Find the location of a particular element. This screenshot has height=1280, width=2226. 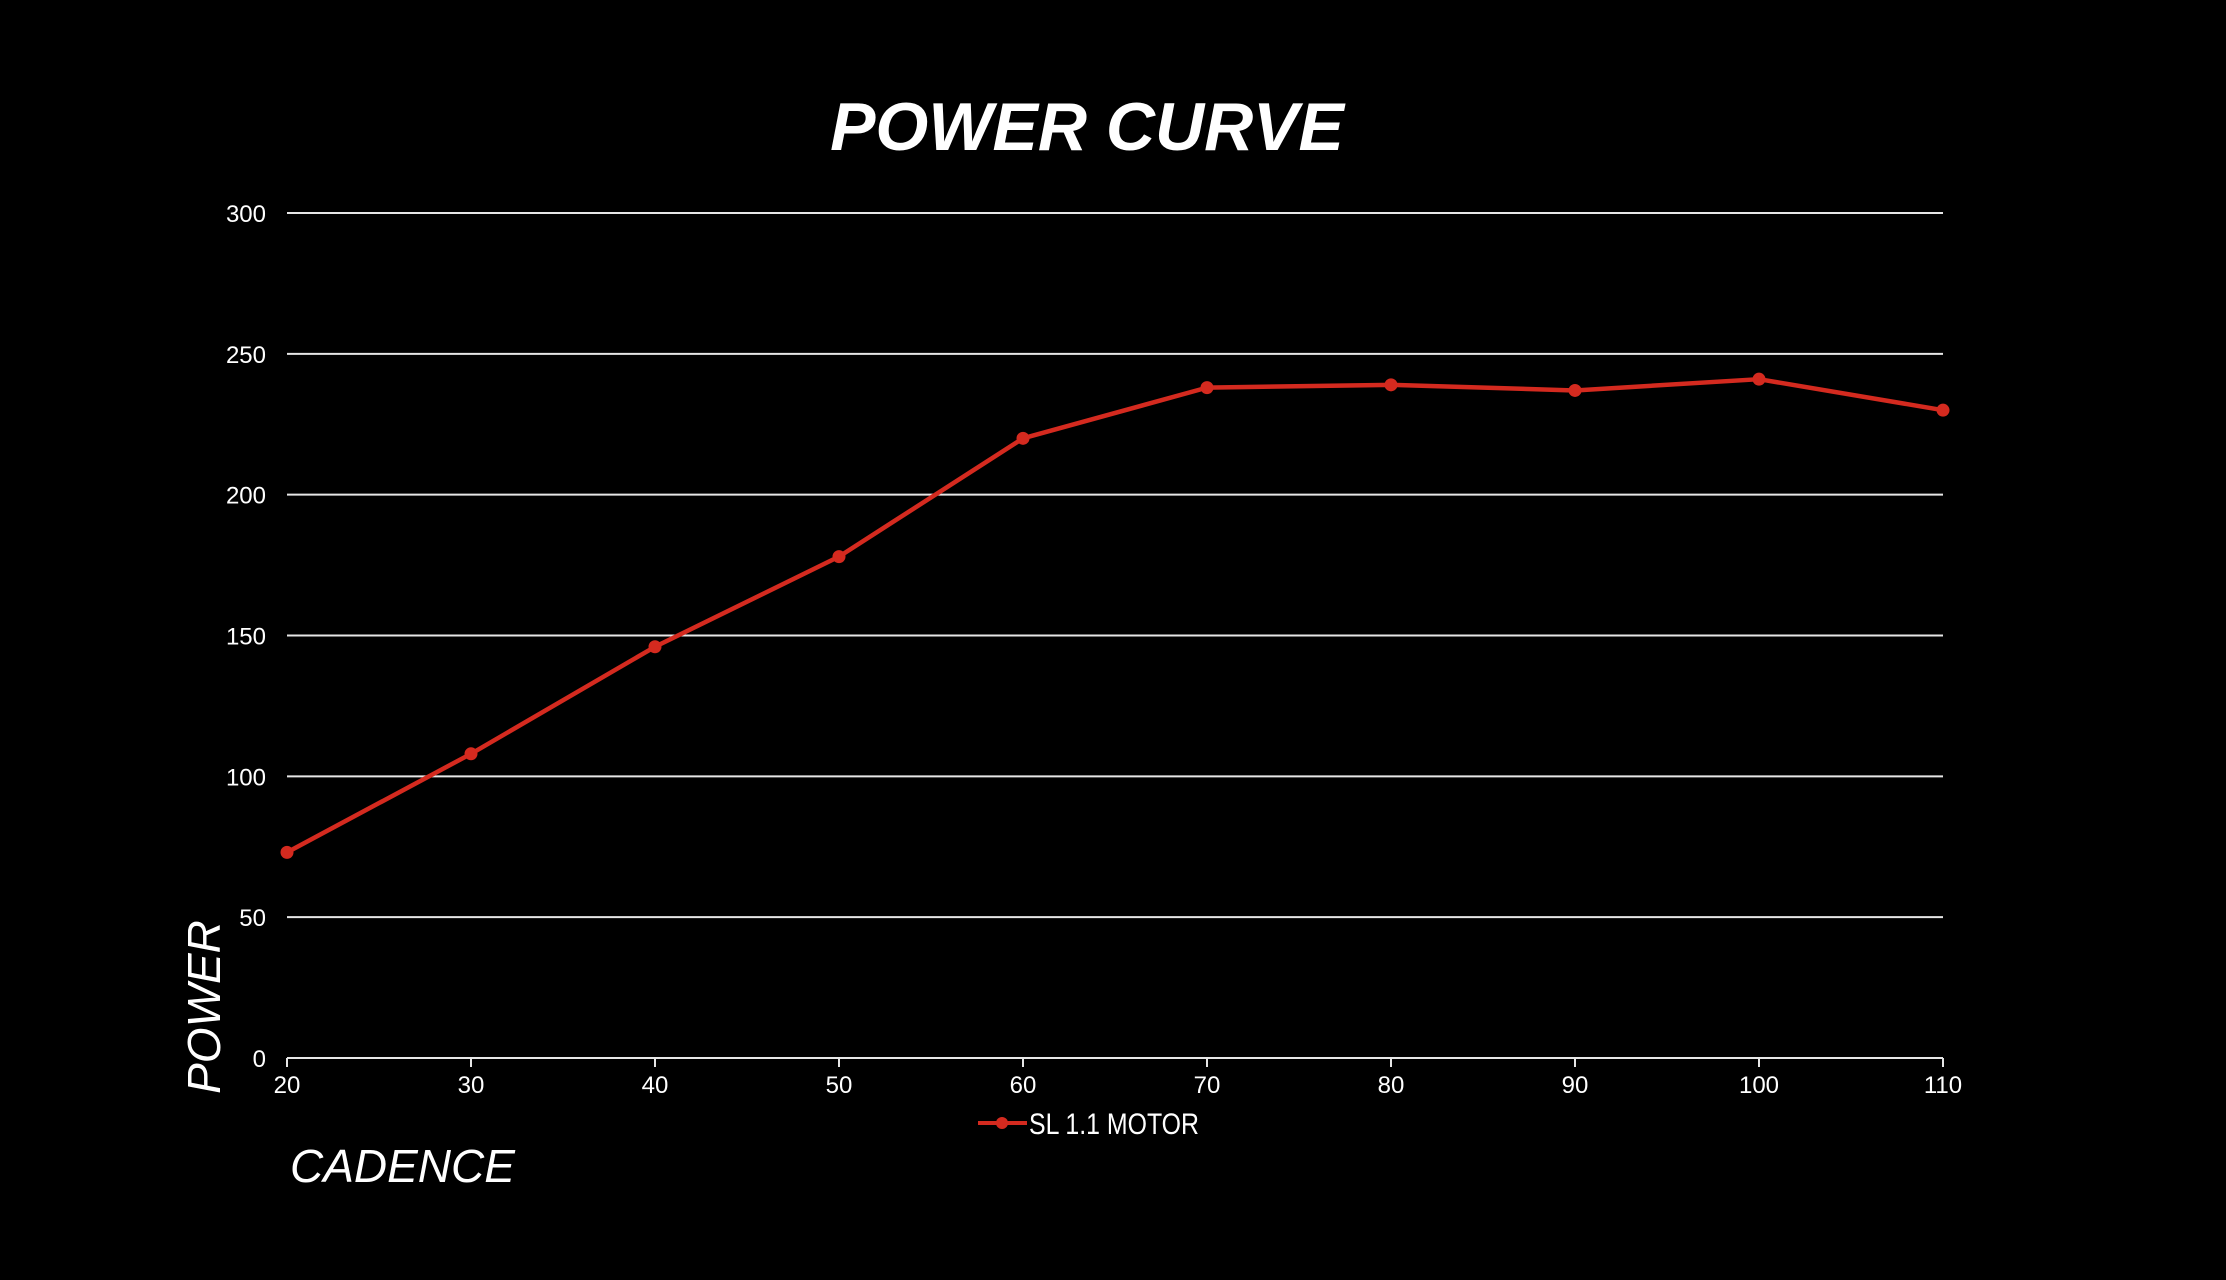

x-tick-label-90: 90 is located at coordinates (1575, 1085).